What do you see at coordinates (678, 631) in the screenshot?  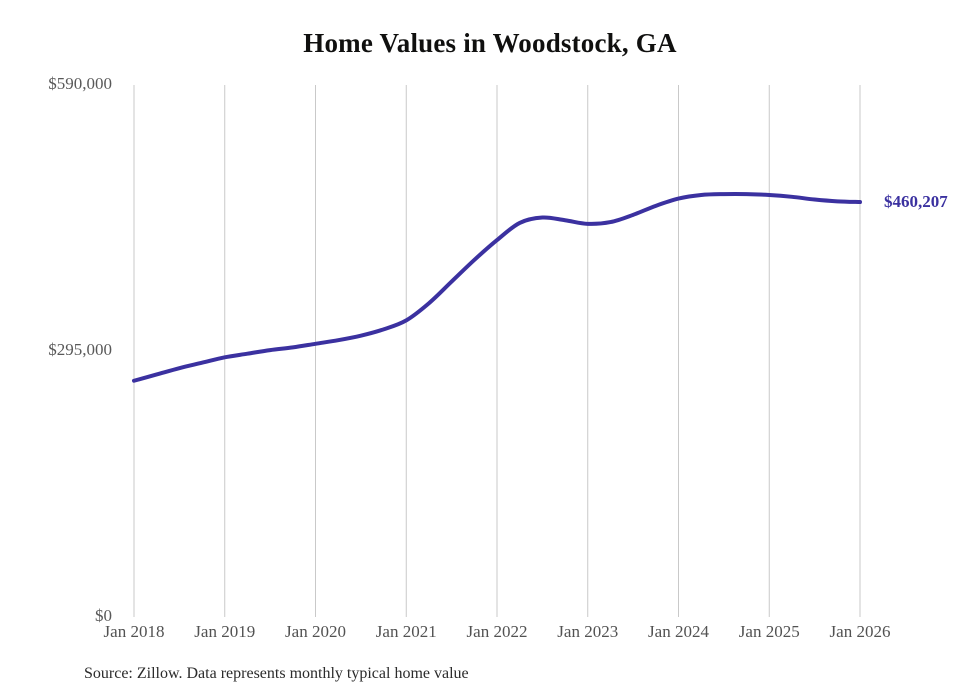 I see `x-tick-label: Jan 2024` at bounding box center [678, 631].